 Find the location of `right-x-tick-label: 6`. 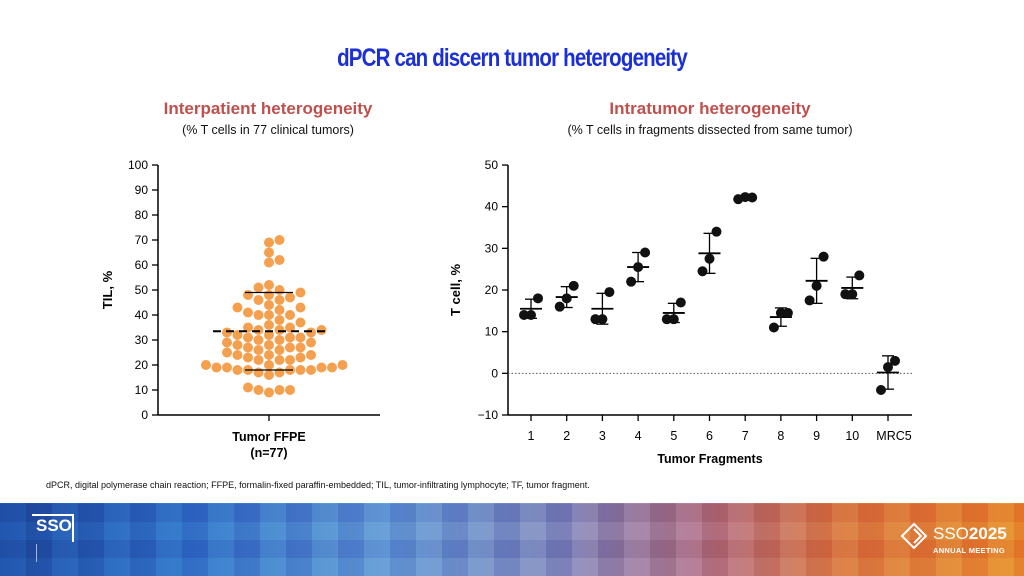

right-x-tick-label: 6 is located at coordinates (709, 436).